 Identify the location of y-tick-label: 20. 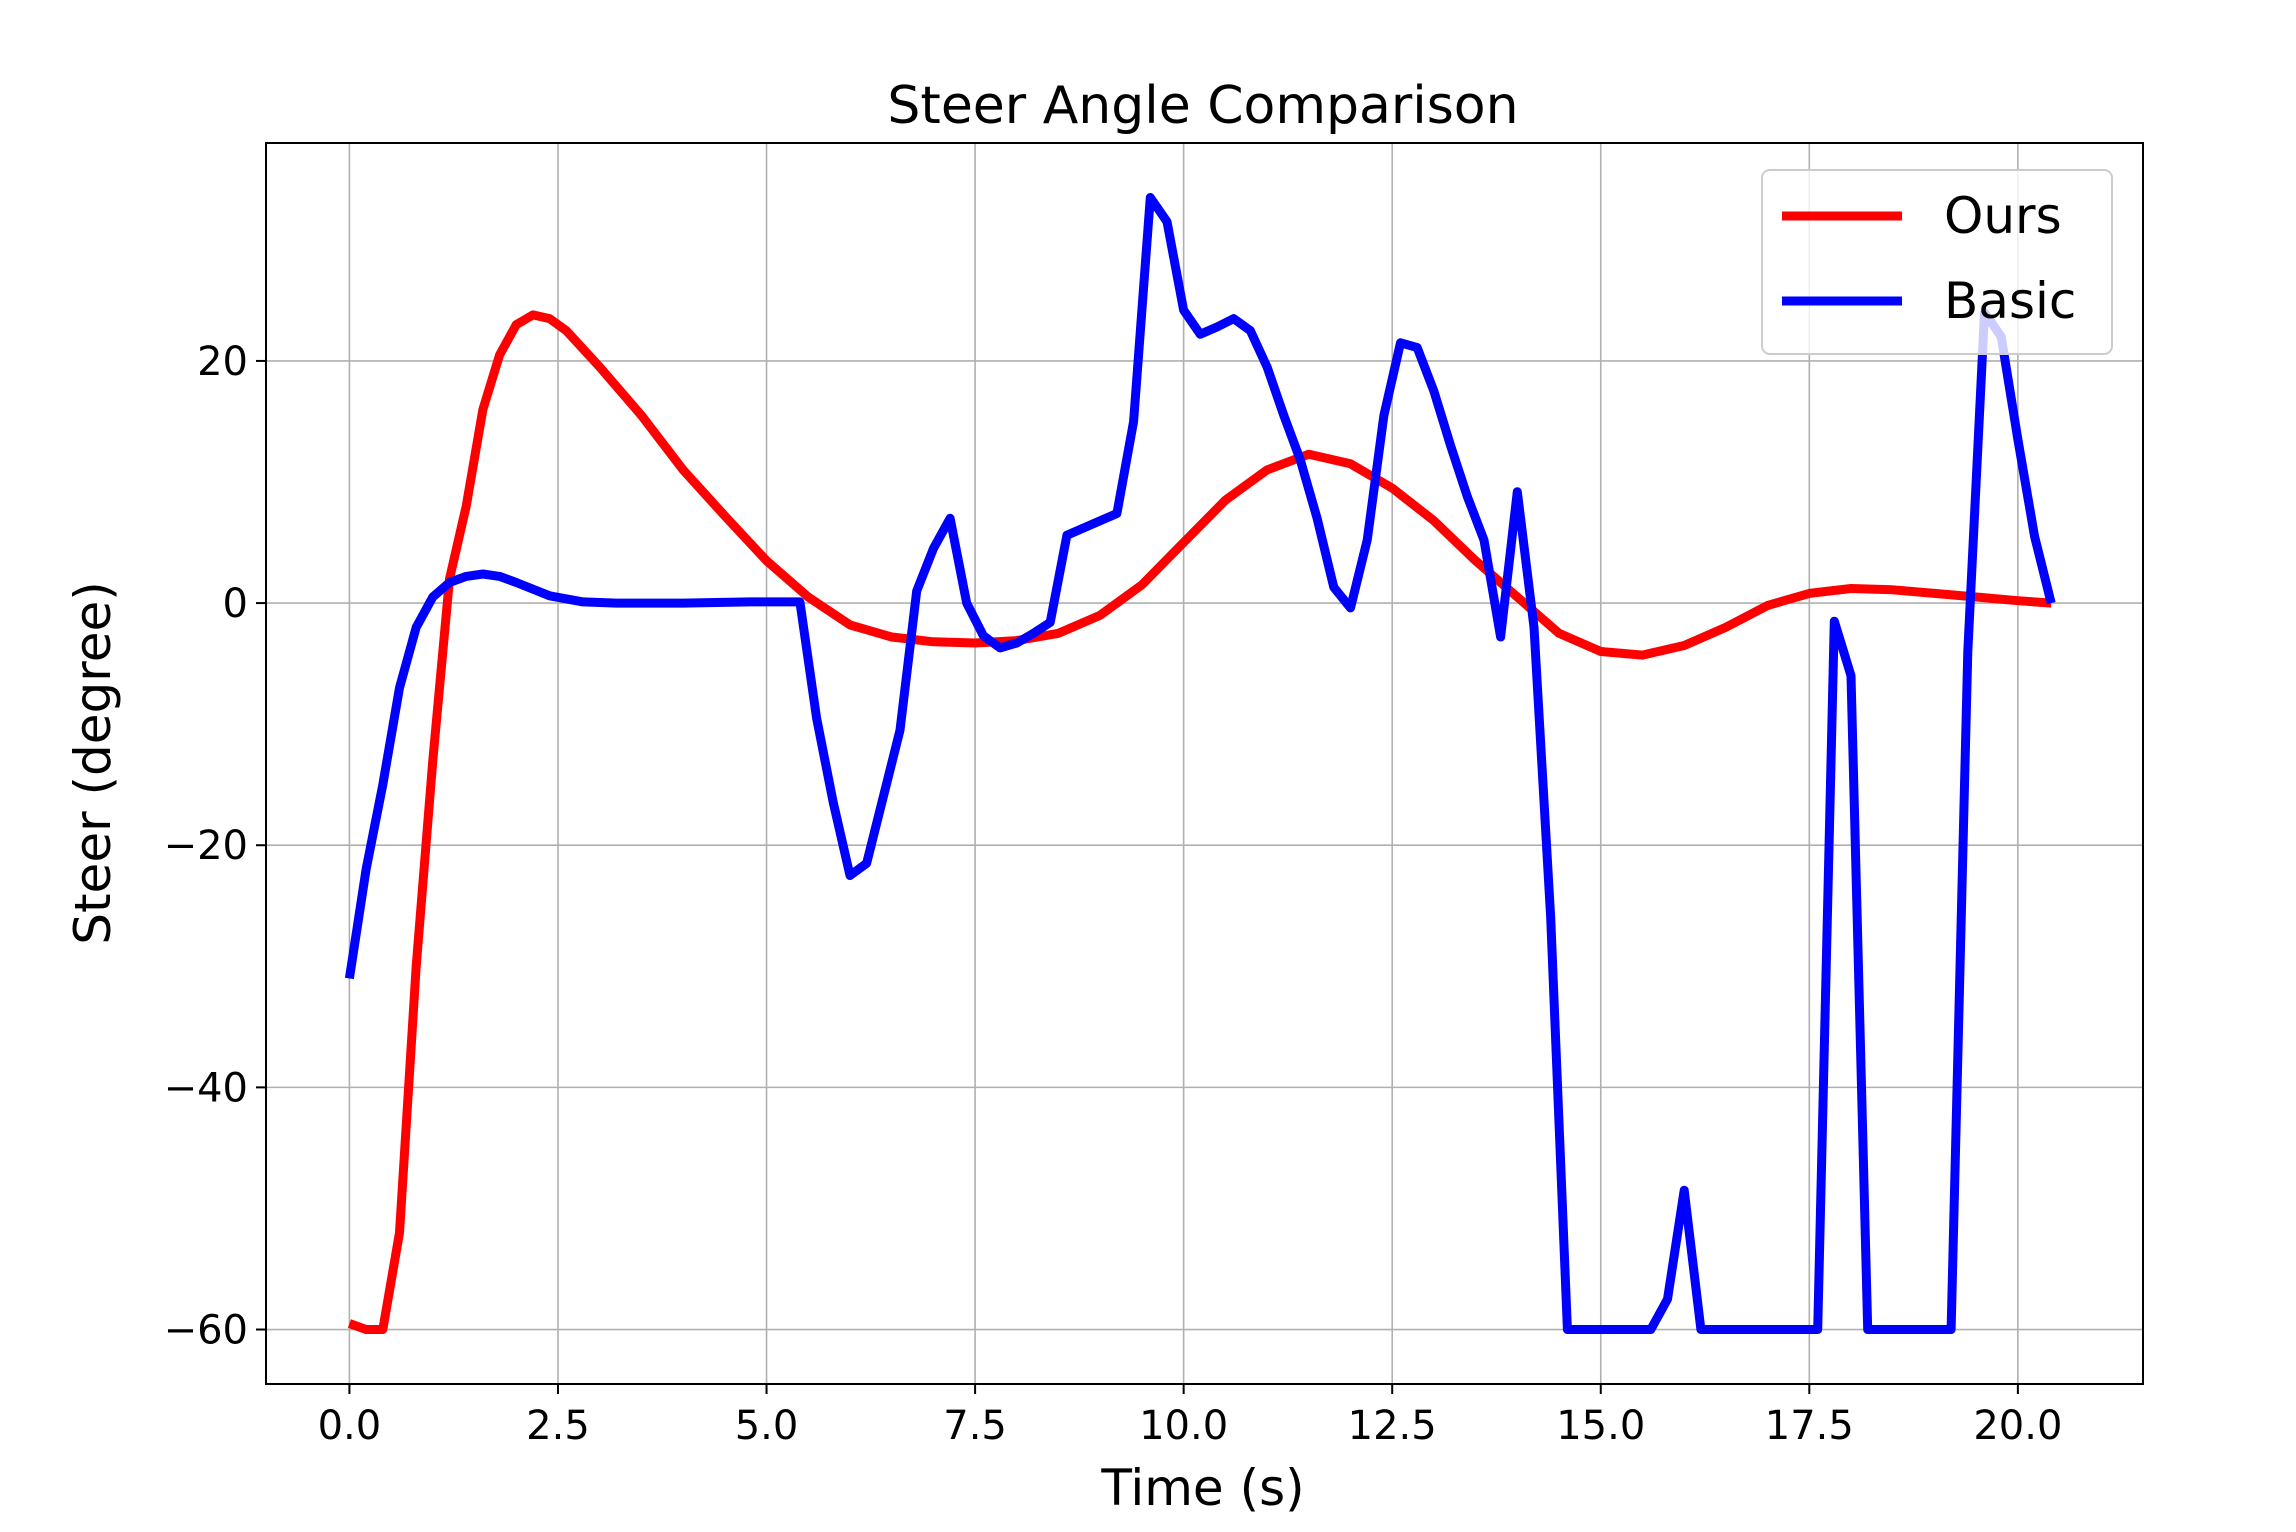
(222, 362).